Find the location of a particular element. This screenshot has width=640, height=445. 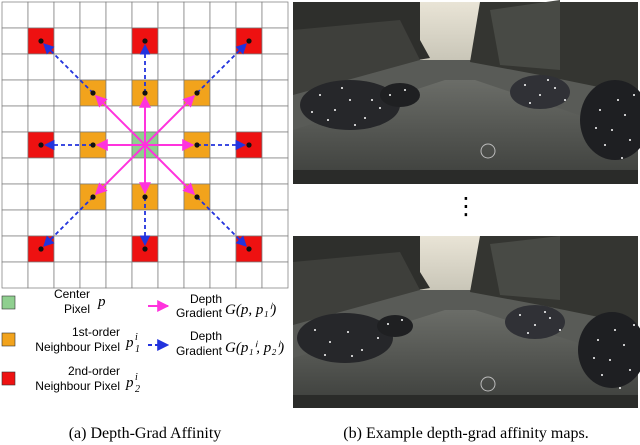

legend-center-label-1: Center is located at coordinates (72, 294).